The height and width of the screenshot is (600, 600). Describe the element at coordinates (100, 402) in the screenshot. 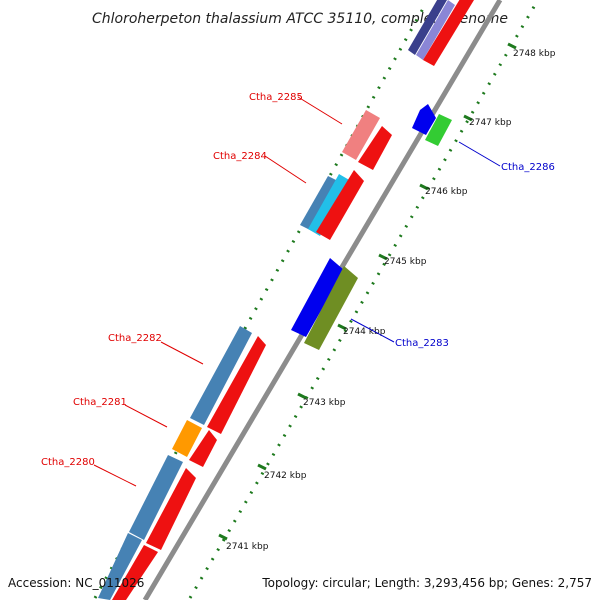

I see `label-ctha-2281: Ctha_2281` at that location.